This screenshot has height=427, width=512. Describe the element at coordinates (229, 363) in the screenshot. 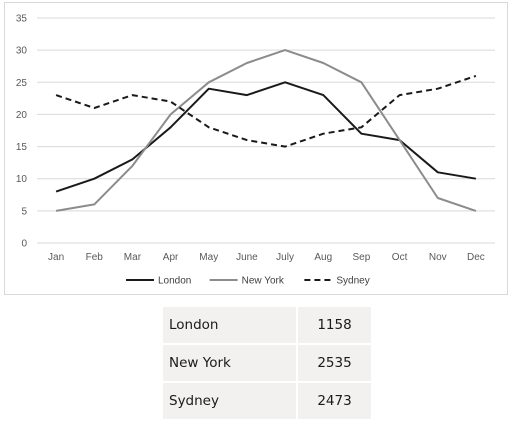

I see `table-cell-city: New York` at that location.